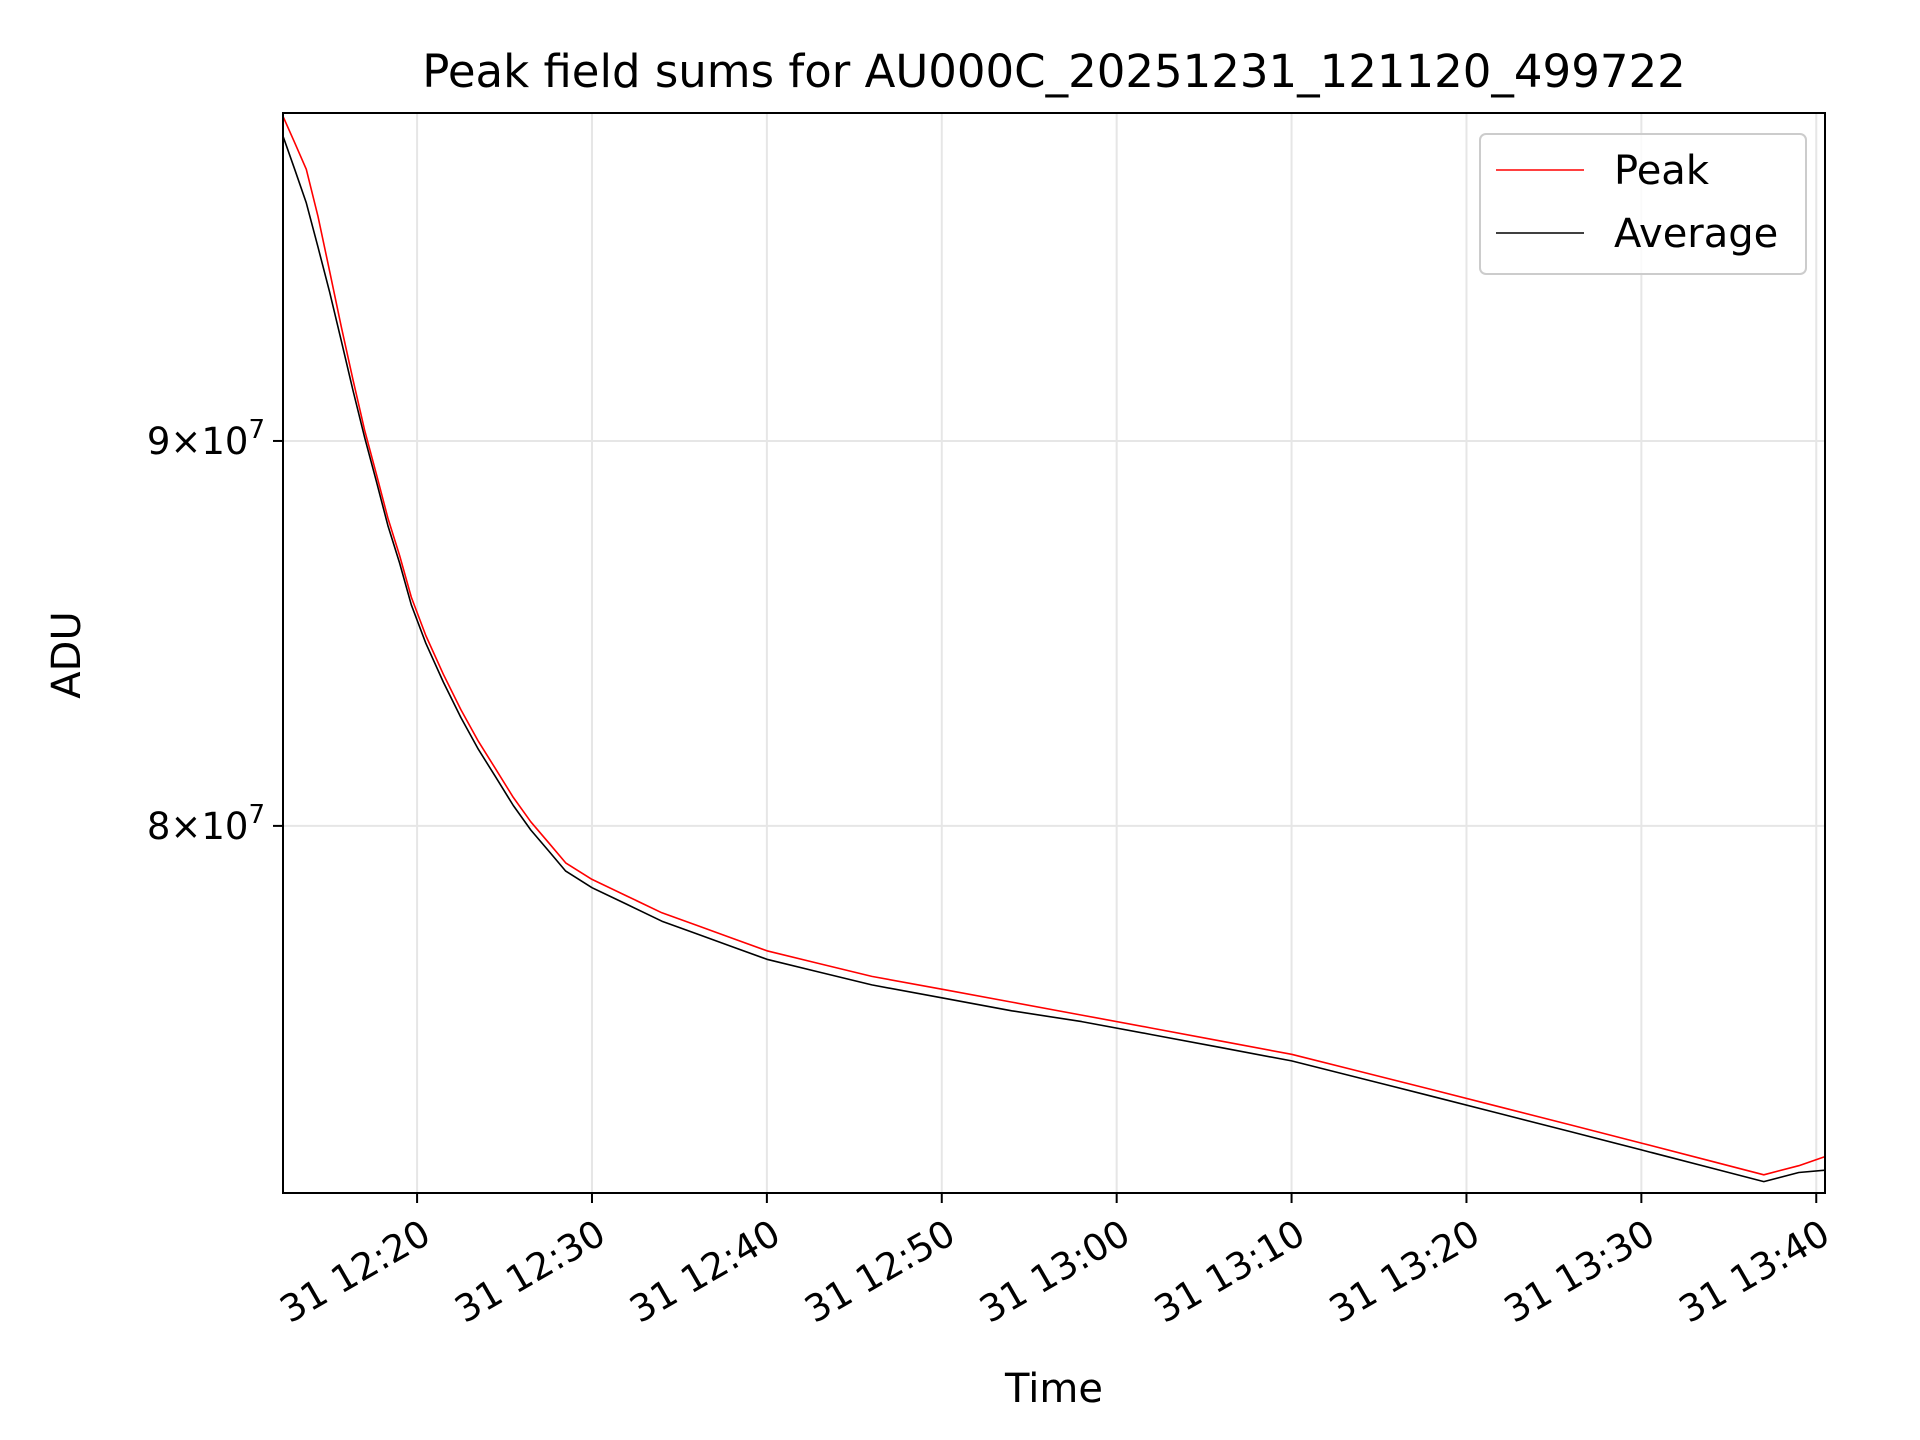  What do you see at coordinates (1053, 1389) in the screenshot?
I see `x-axis-label: Time` at bounding box center [1053, 1389].